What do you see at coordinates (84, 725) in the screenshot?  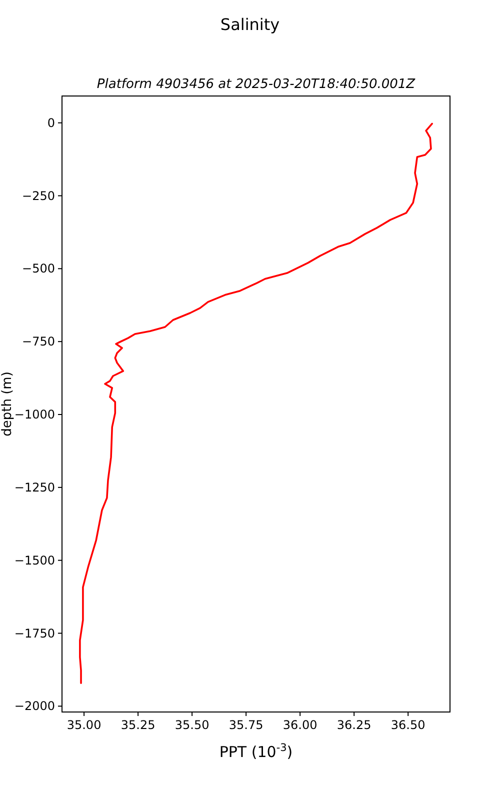 I see `x-tick-label: 35.00` at bounding box center [84, 725].